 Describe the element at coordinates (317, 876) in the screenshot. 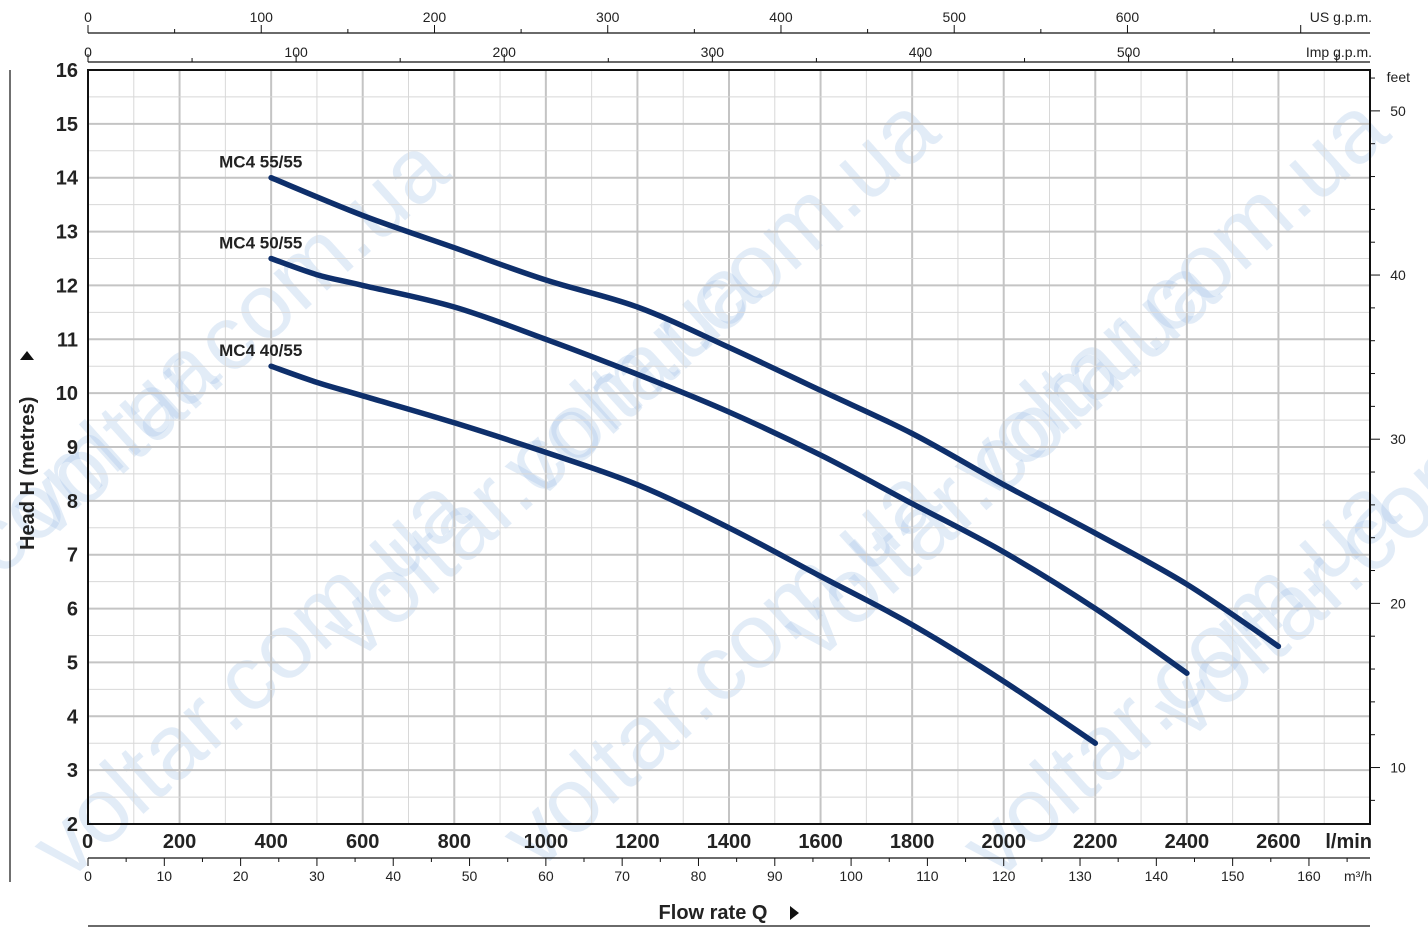

I see `m3h-tick-label: 30` at that location.